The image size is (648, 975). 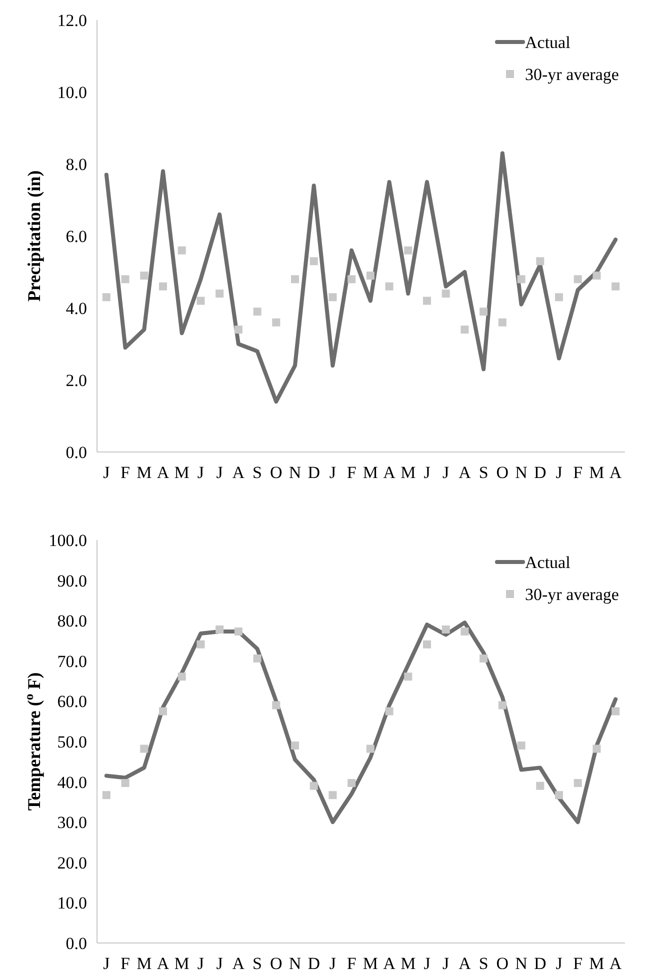 What do you see at coordinates (34, 236) in the screenshot?
I see `y-axis-title: Precipitation (in)` at bounding box center [34, 236].